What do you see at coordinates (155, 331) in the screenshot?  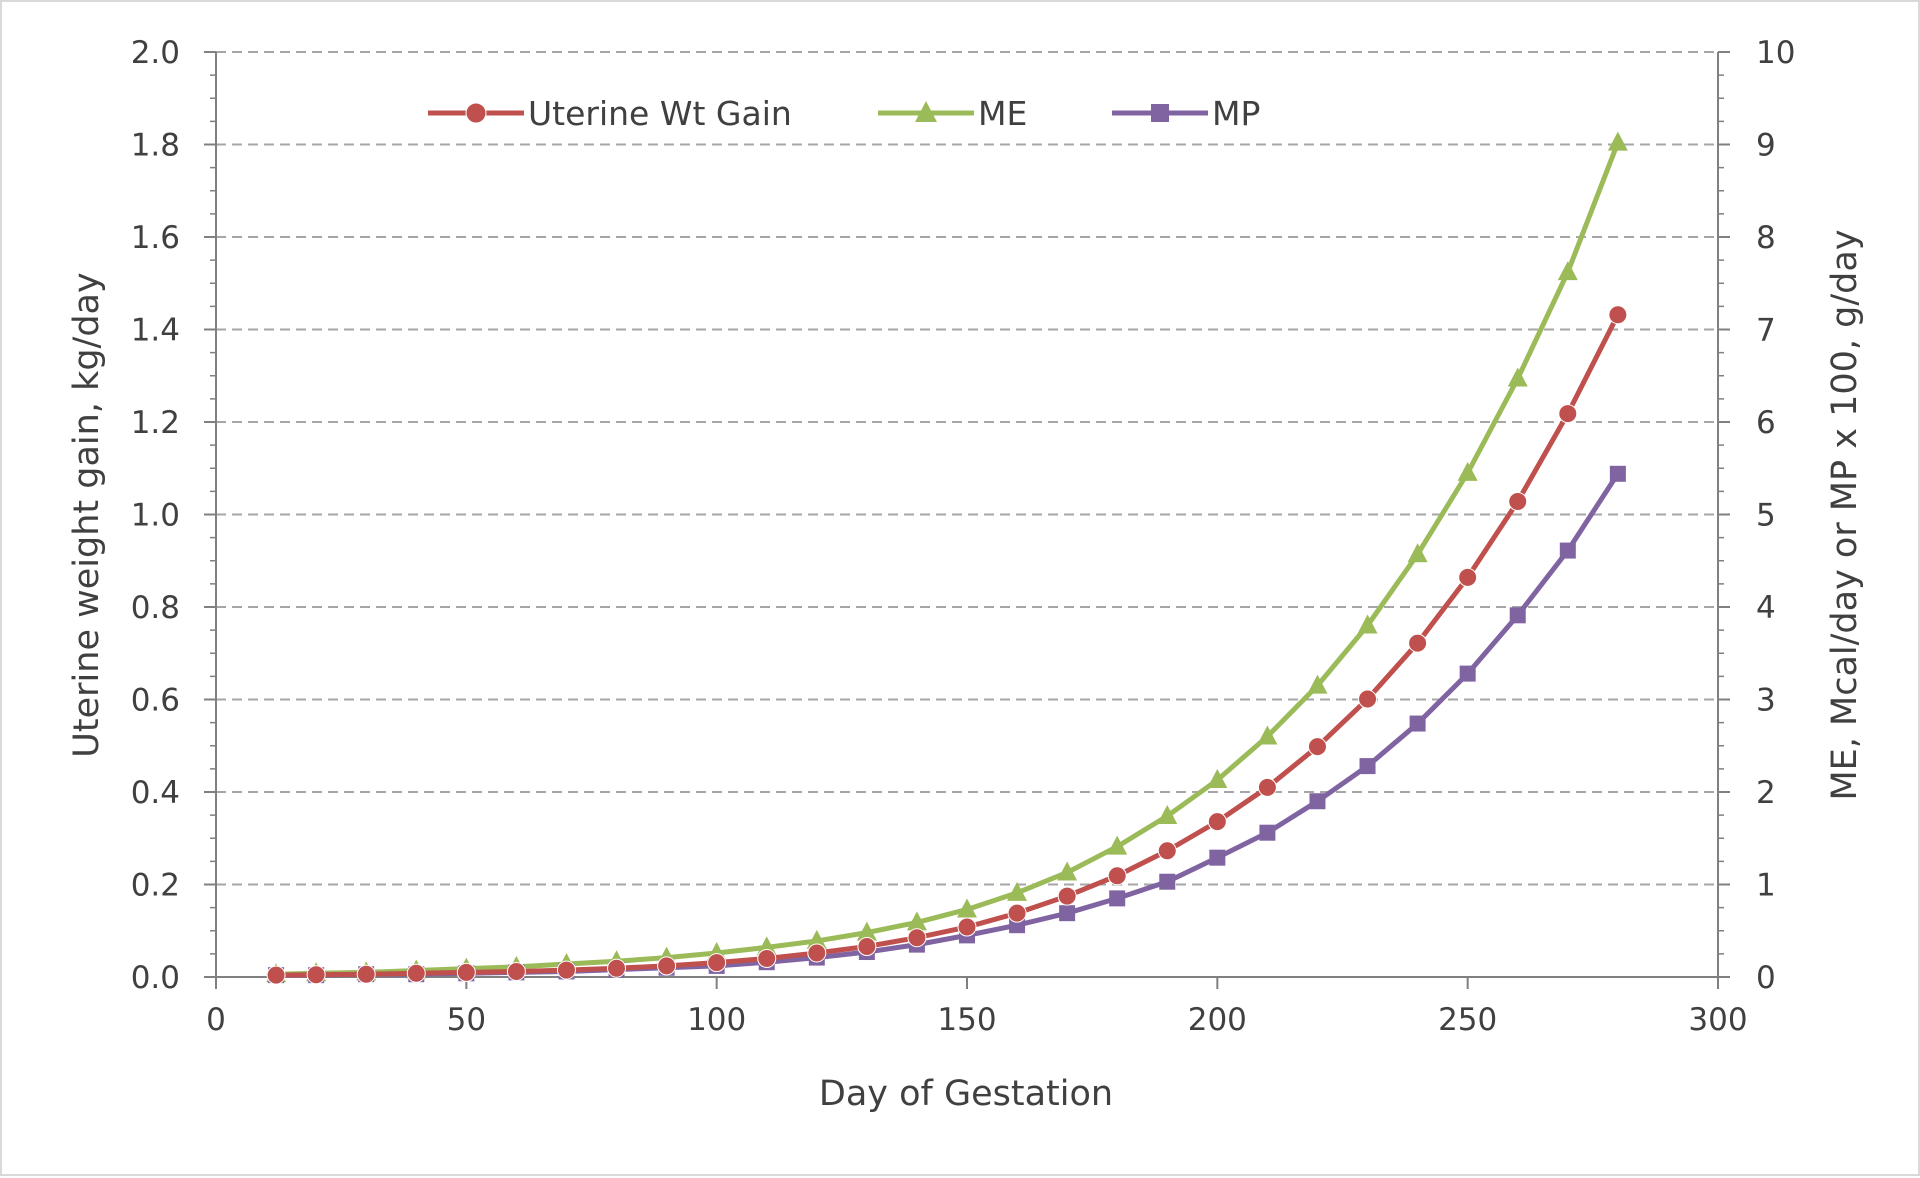 I see `left-y-tick-label: 1.4` at bounding box center [155, 331].